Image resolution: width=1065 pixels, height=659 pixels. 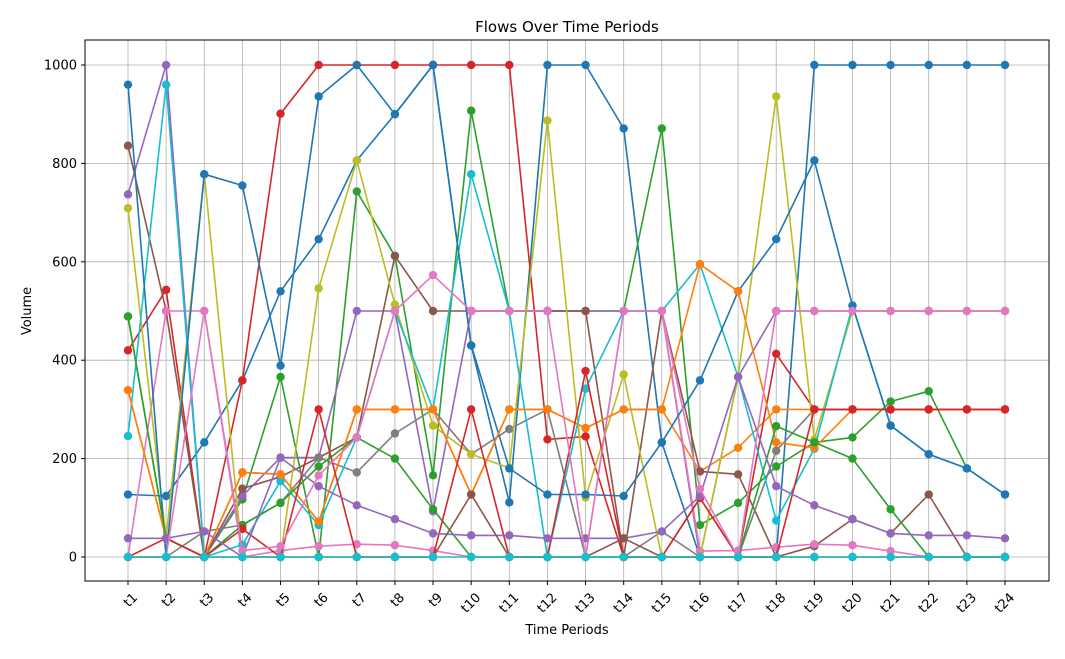 What do you see at coordinates (64, 164) in the screenshot?
I see `y-tick-label: 800` at bounding box center [64, 164].